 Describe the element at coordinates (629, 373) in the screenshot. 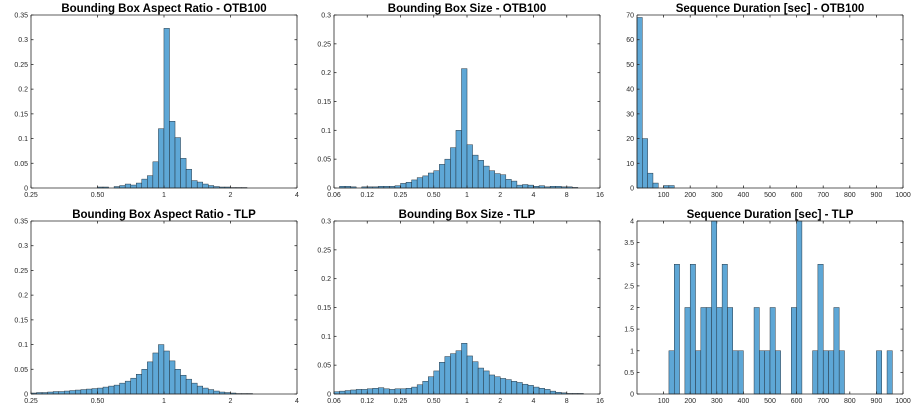

I see `y-tick-label: 0.5` at that location.